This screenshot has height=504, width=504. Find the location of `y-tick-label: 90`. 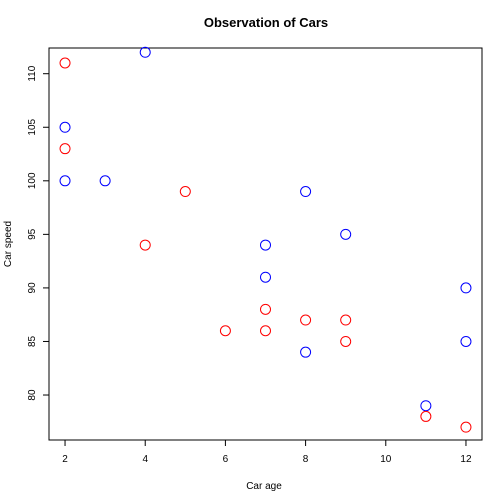

y-tick-label: 90 is located at coordinates (32, 288).